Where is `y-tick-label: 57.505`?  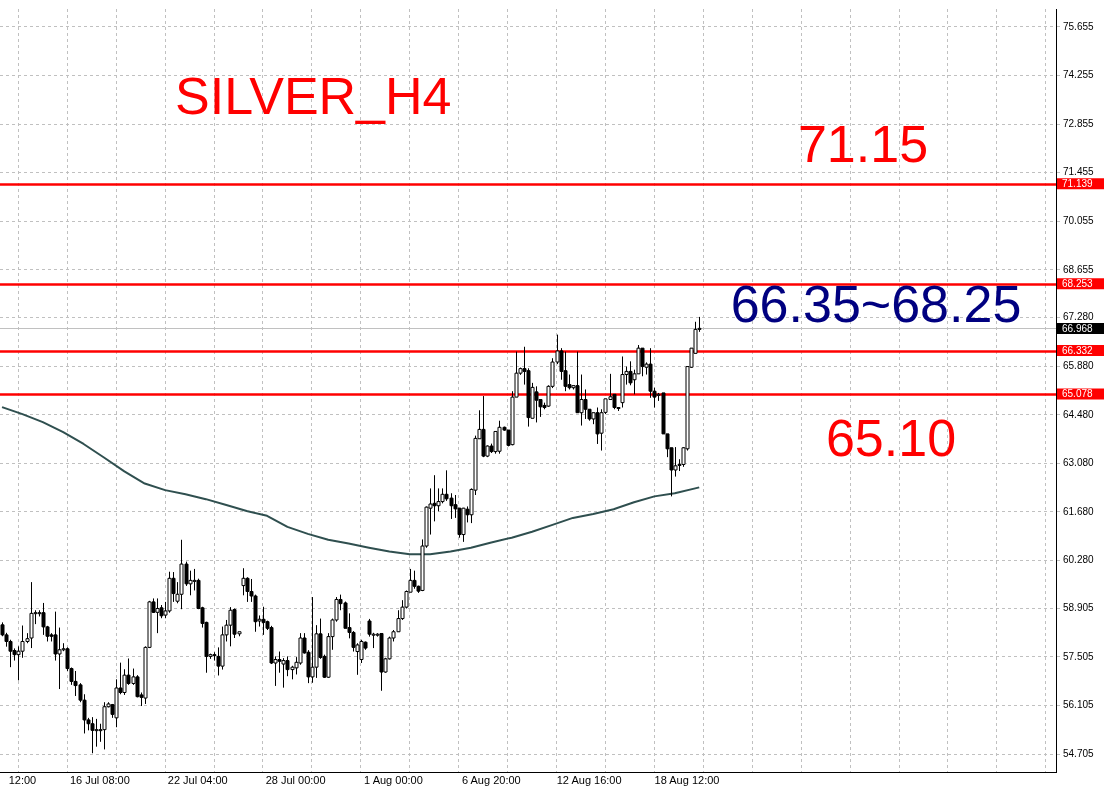
y-tick-label: 57.505 is located at coordinates (1079, 656).